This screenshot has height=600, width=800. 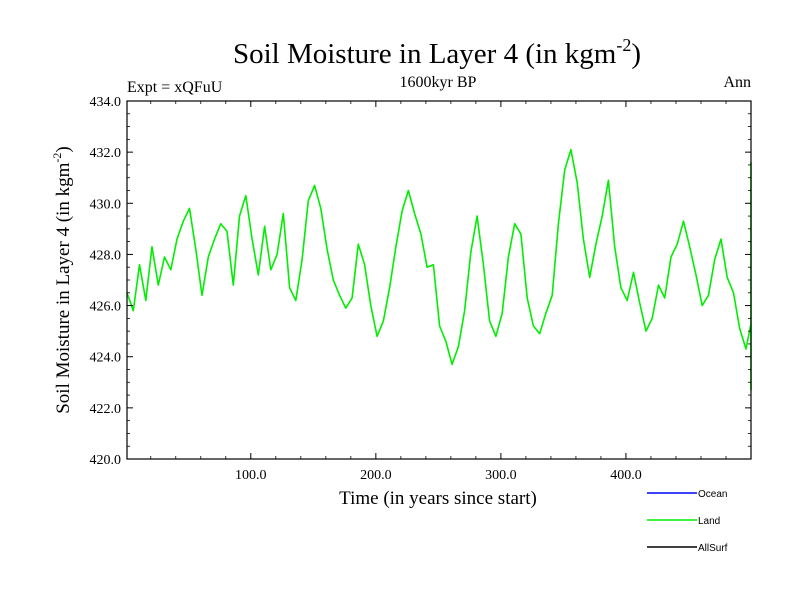 What do you see at coordinates (251, 475) in the screenshot?
I see `x-tick-label: 100.0` at bounding box center [251, 475].